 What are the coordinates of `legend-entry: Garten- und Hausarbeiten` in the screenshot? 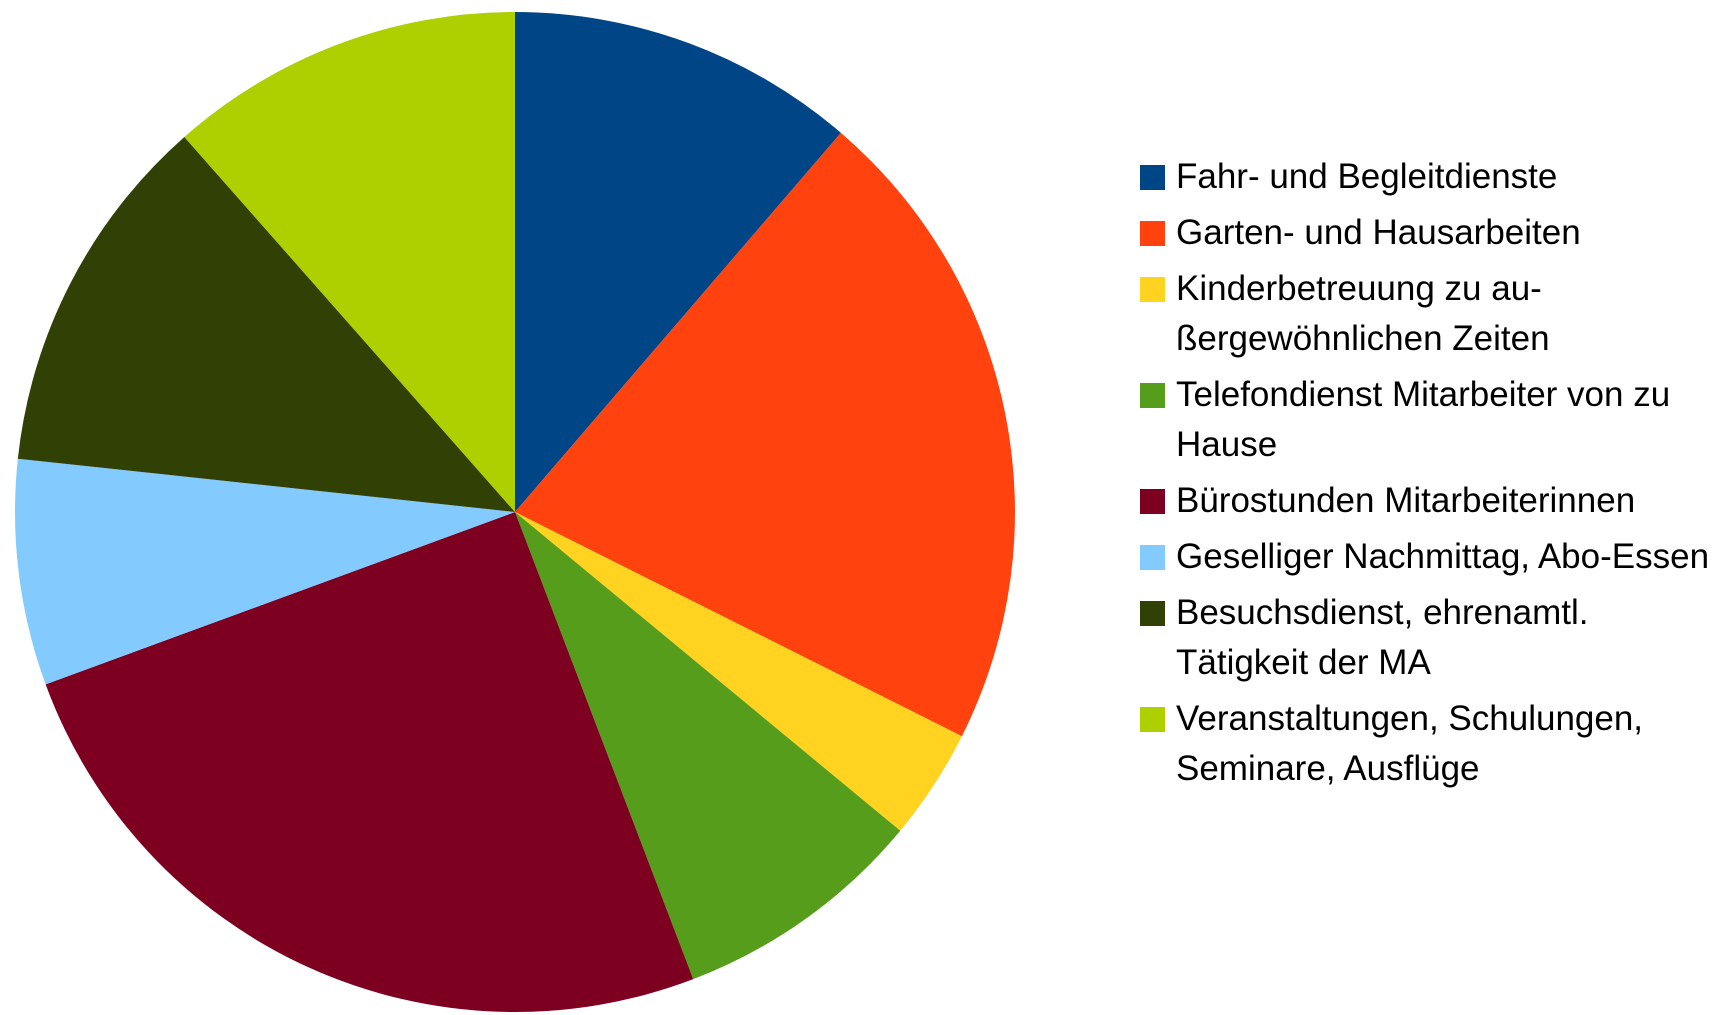 It's located at (1432, 233).